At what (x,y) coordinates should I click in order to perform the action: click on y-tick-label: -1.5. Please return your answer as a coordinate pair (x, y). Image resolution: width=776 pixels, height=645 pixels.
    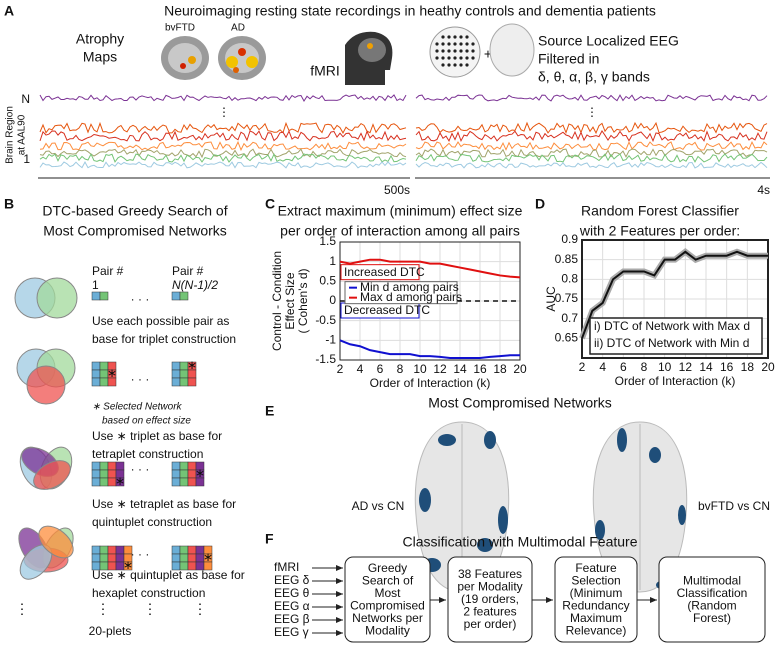
    Looking at the image, I should click on (325, 359).